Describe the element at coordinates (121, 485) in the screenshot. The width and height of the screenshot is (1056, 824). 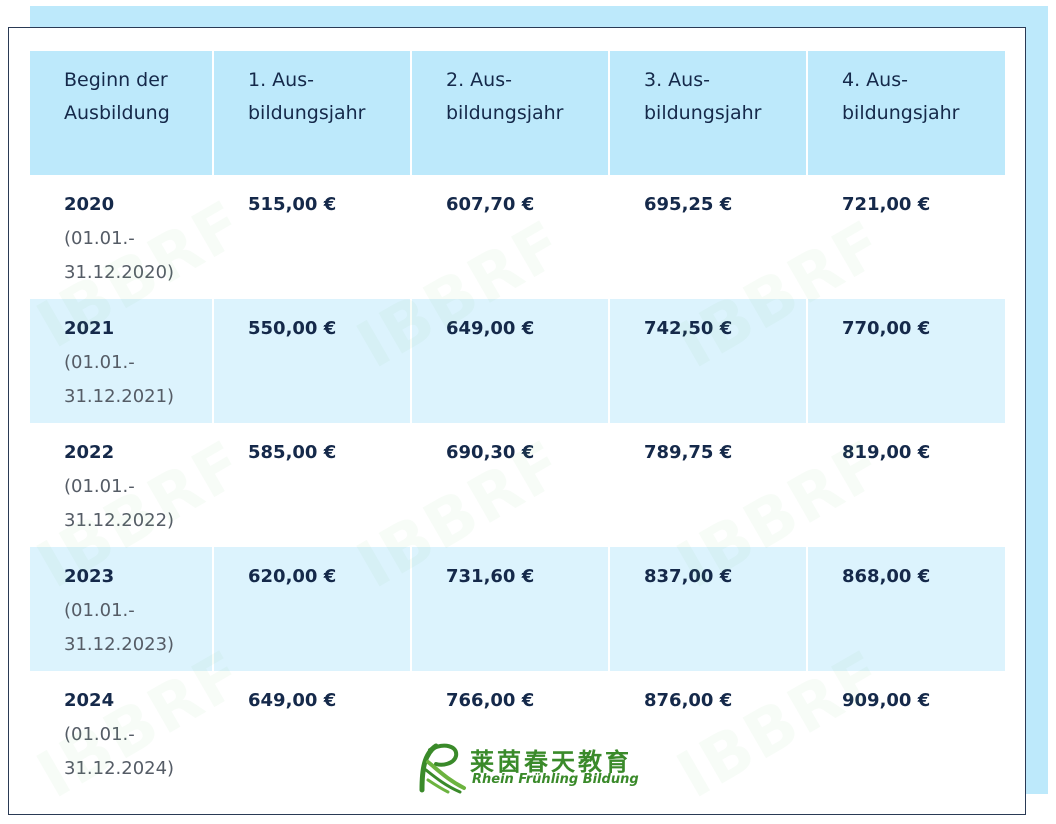
I see `start-cell: 2022 (01.01.- 31.12.2022)` at that location.